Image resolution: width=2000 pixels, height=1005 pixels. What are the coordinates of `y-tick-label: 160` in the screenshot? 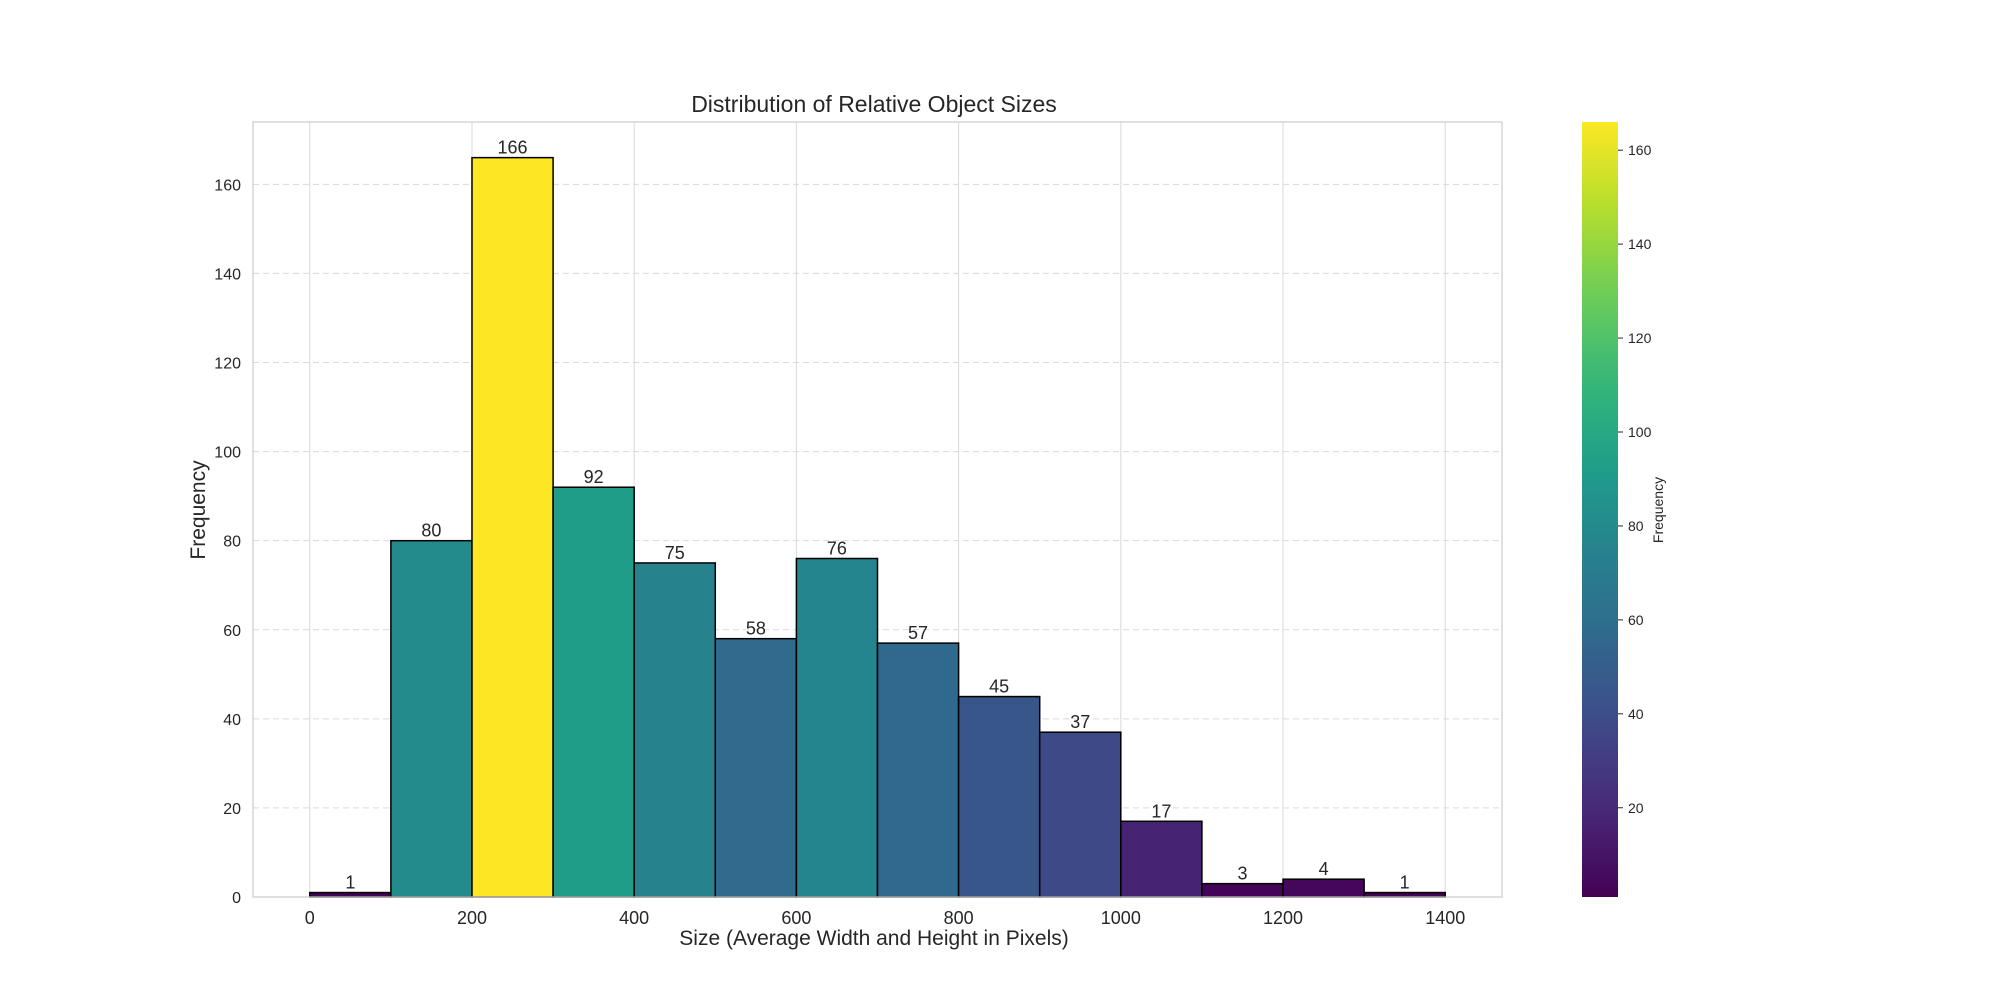 It's located at (227, 185).